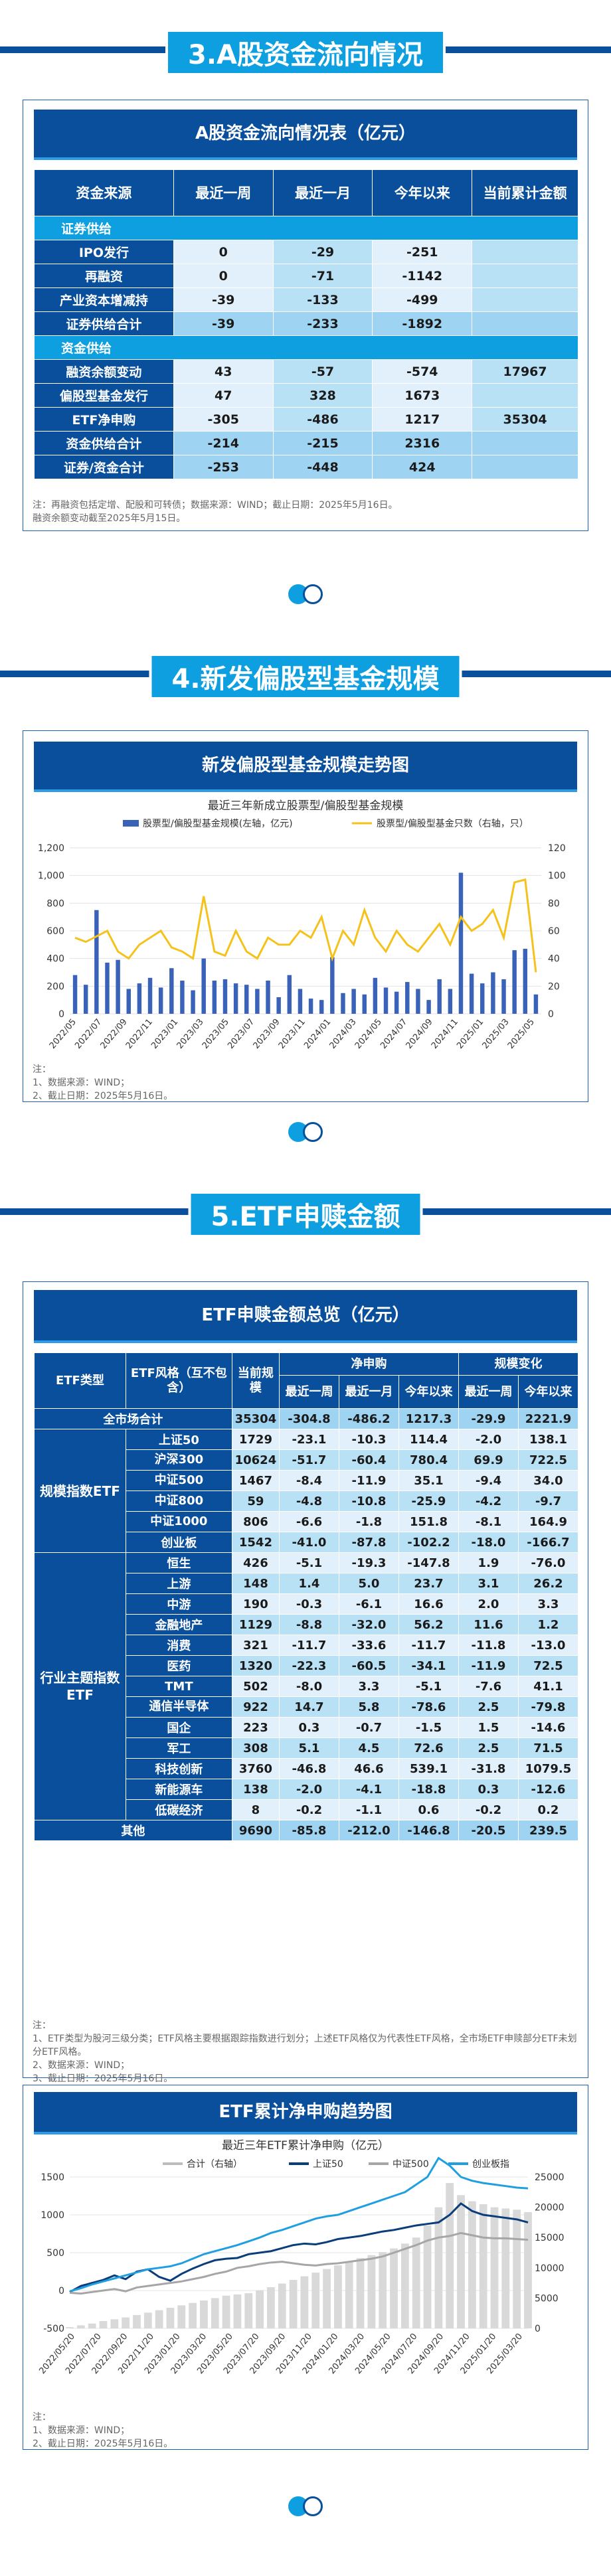  What do you see at coordinates (305, 133) in the screenshot?
I see `panel-title: A股资金流向情况表（亿元）` at bounding box center [305, 133].